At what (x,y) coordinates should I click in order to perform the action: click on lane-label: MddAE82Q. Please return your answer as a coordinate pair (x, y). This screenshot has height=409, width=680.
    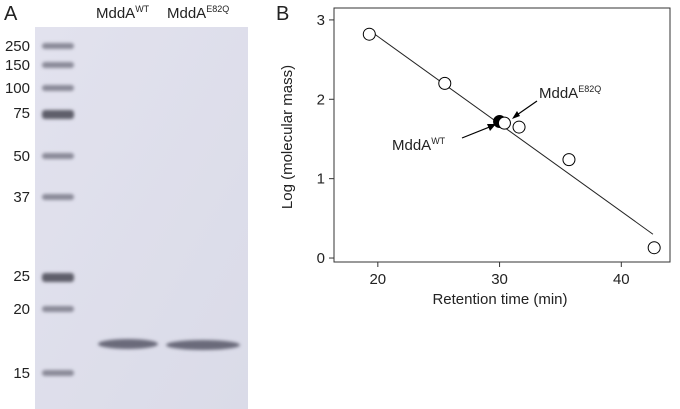
    Looking at the image, I should click on (198, 13).